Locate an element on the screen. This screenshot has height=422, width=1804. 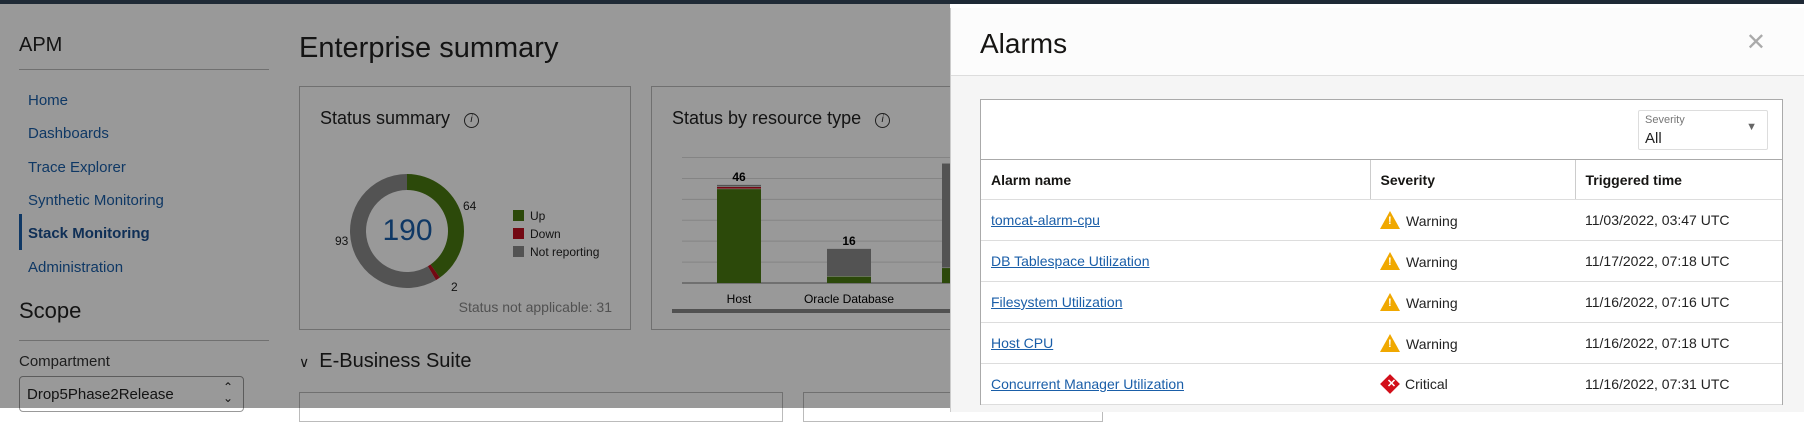
column-header-alarm-name: Alarm name is located at coordinates (1175, 179).